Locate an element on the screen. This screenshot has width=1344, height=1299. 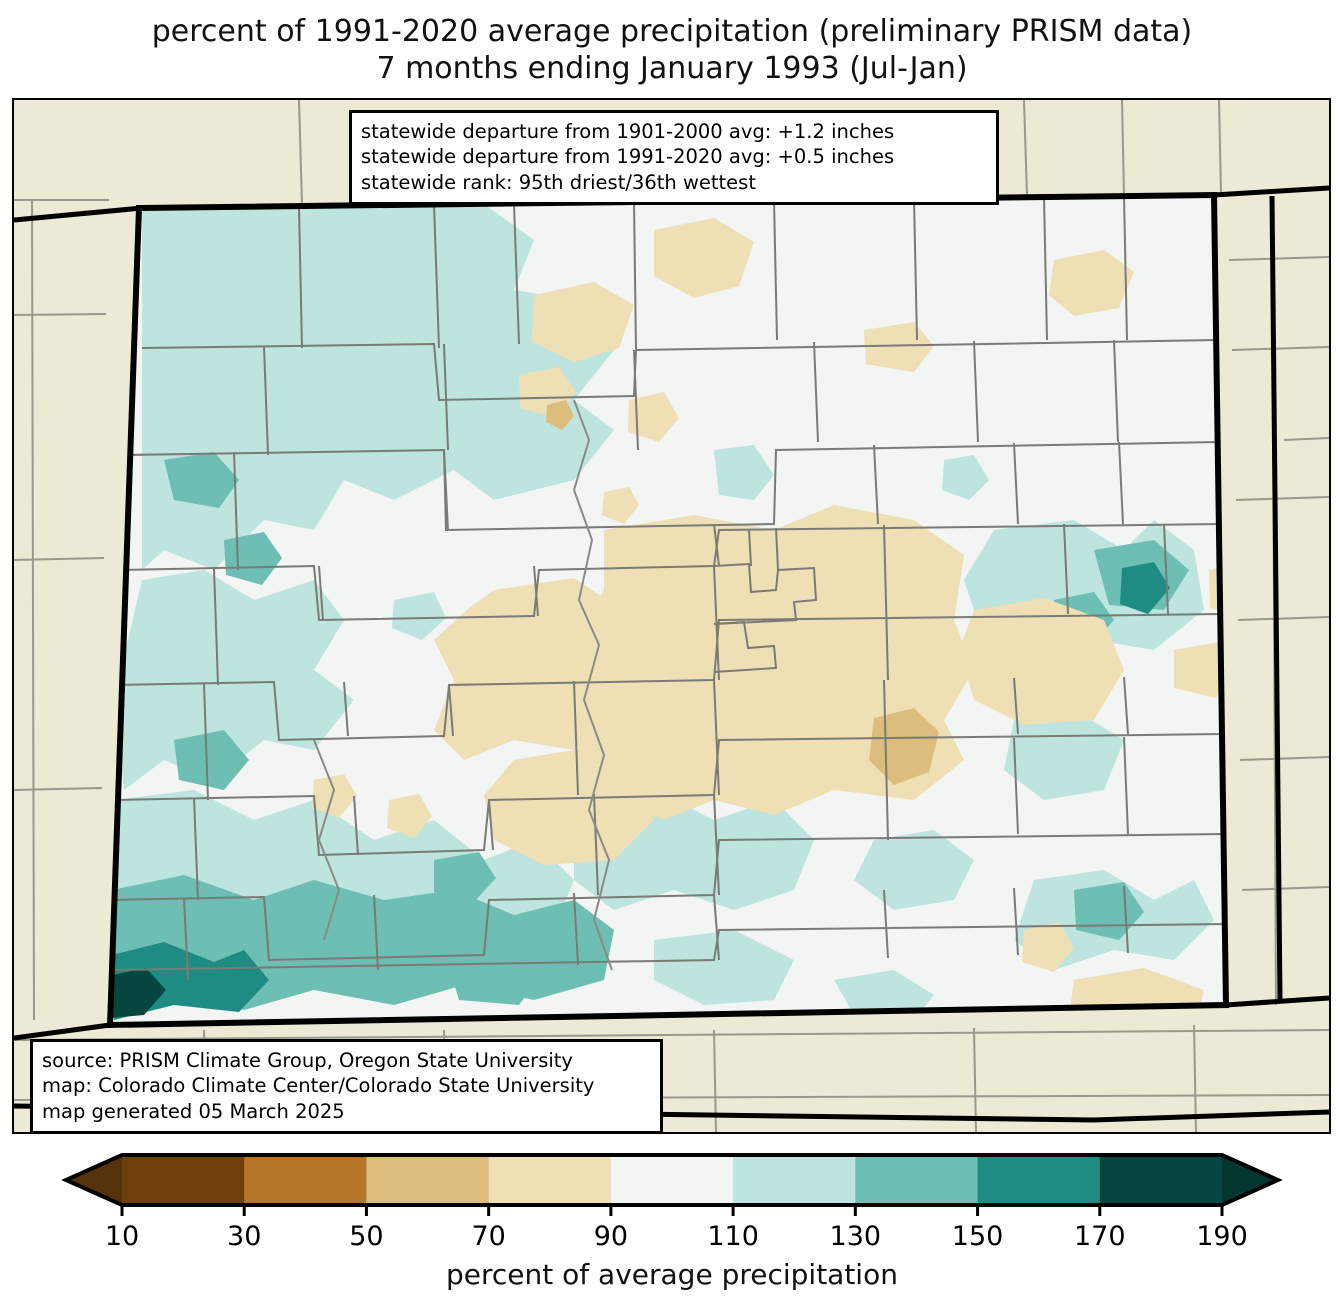
stats-line-3: statewide rank: 95th driest/36th wettest is located at coordinates (558, 182).